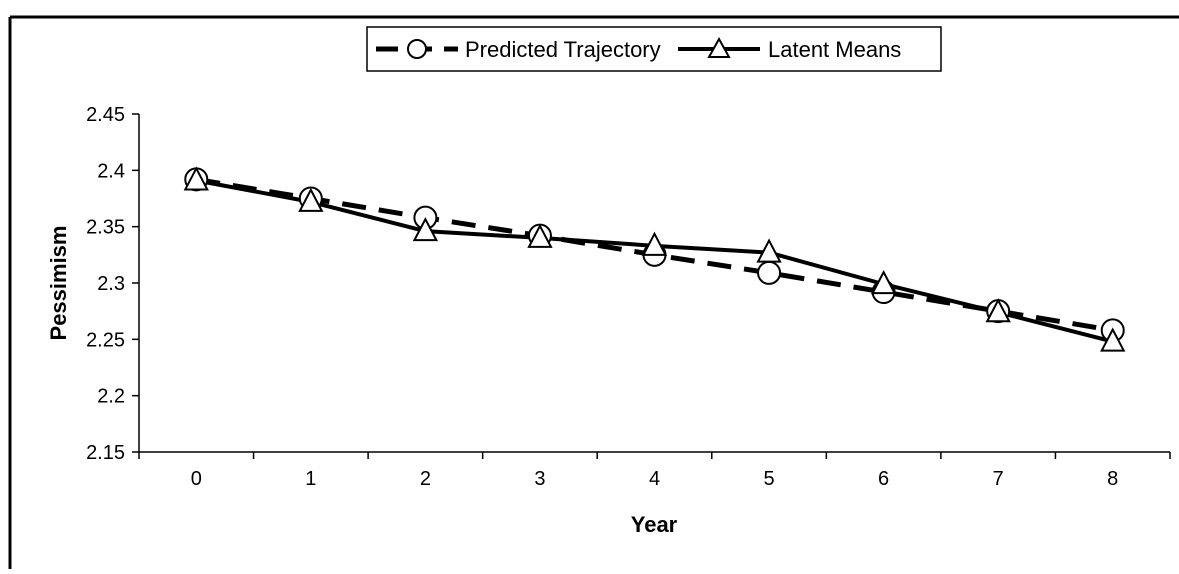 This screenshot has width=1179, height=574. Describe the element at coordinates (539, 479) in the screenshot. I see `x-tick-label: 3` at that location.